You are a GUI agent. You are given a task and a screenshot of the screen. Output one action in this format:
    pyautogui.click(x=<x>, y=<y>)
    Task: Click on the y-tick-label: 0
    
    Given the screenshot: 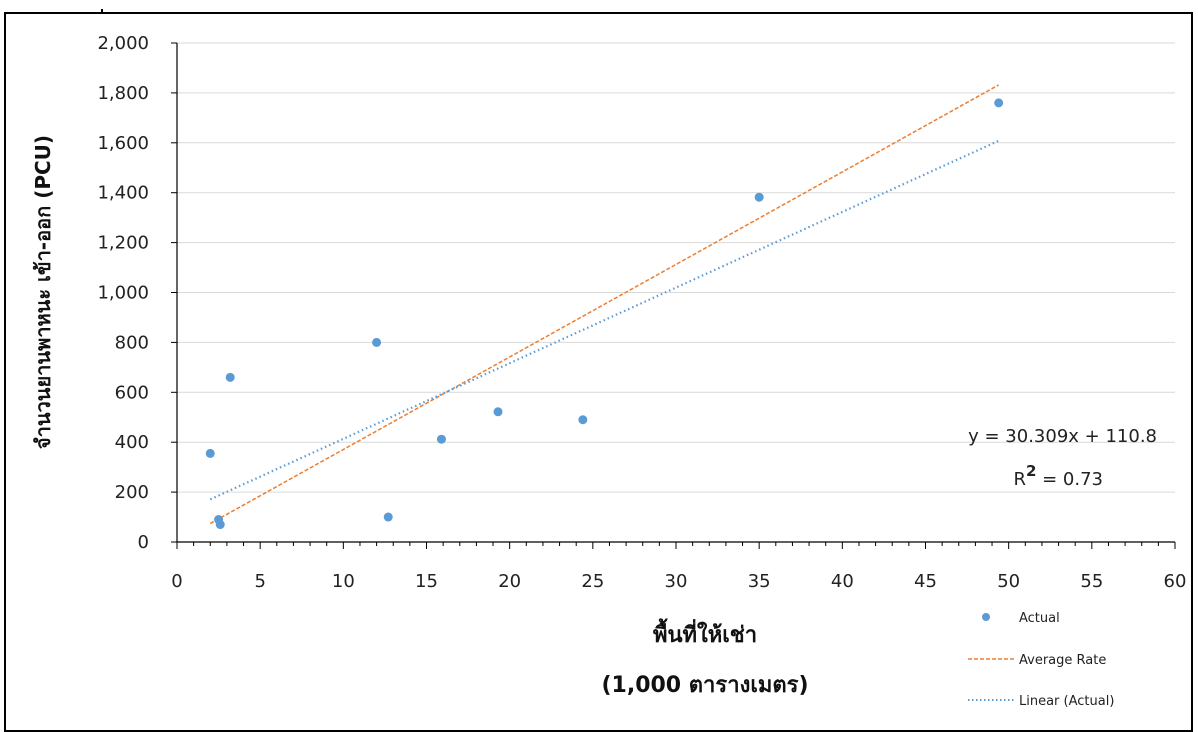 What is the action you would take?
    pyautogui.click(x=143, y=542)
    